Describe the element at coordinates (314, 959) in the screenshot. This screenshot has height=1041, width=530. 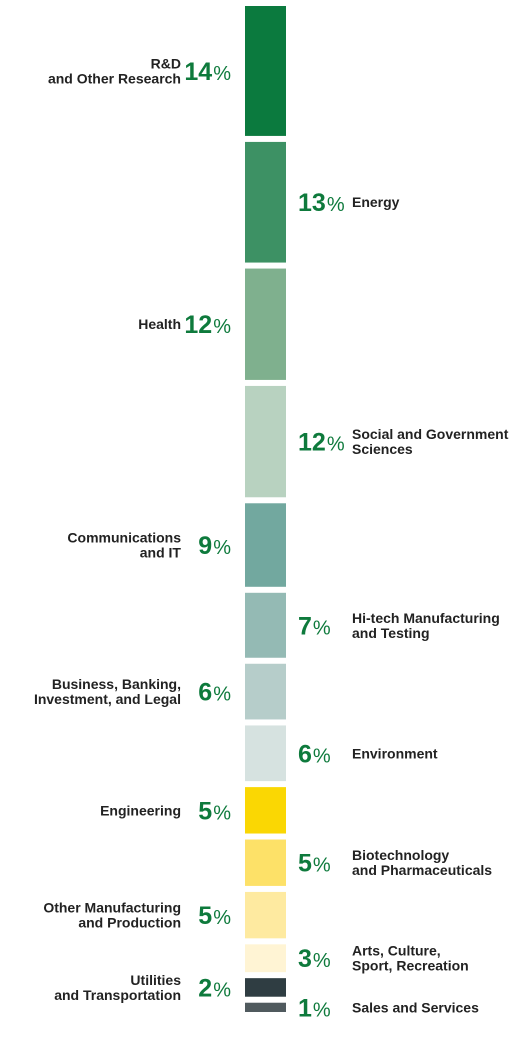
I see `segment-value: 3%` at that location.